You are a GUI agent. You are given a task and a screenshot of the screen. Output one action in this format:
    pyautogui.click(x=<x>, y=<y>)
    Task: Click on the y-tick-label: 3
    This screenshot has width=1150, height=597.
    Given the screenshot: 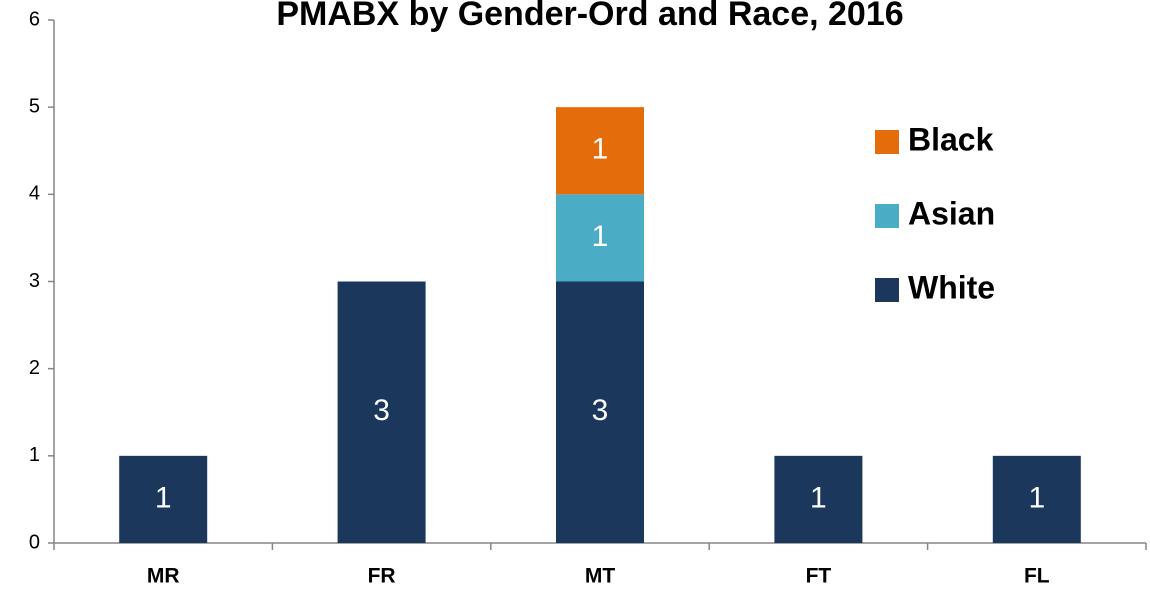 What is the action you would take?
    pyautogui.click(x=34, y=281)
    